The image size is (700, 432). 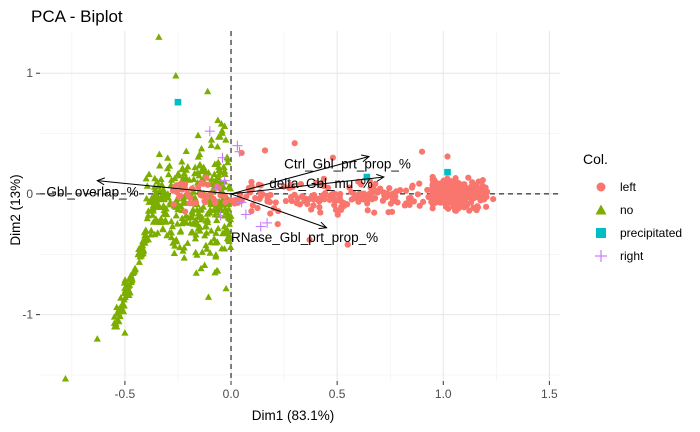 What do you see at coordinates (29, 73) in the screenshot?
I see `y-tick-label: 1` at bounding box center [29, 73].